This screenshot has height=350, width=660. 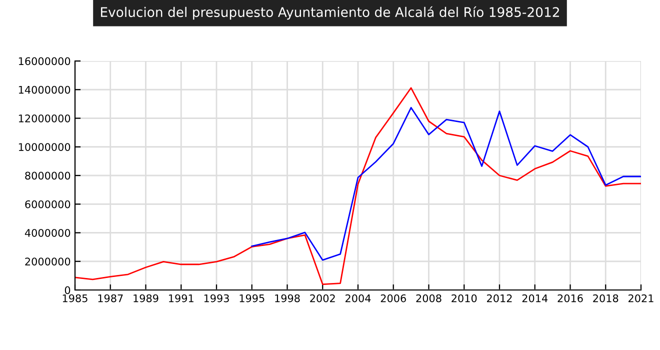 What do you see at coordinates (44, 147) in the screenshot?
I see `y-tick-label: 10000000` at bounding box center [44, 147].